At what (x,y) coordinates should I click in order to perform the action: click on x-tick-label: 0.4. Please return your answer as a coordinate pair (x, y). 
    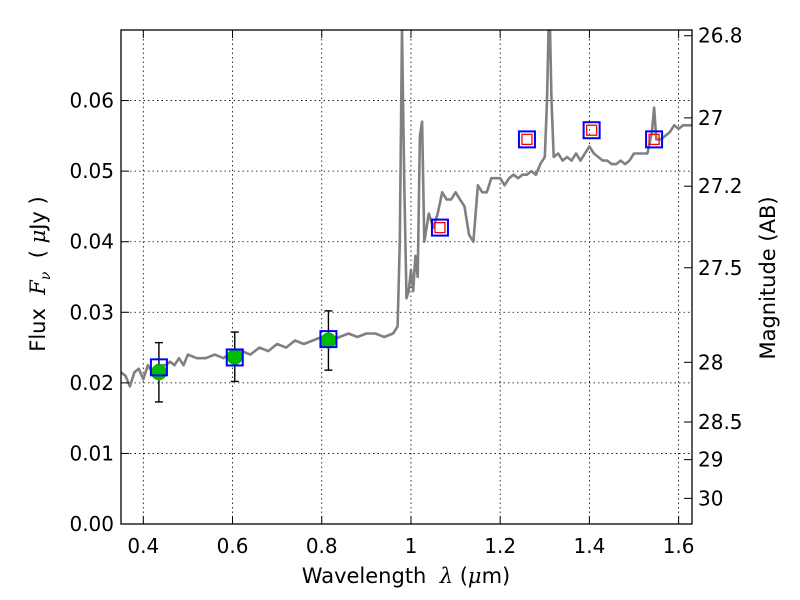
    Looking at the image, I should click on (143, 546).